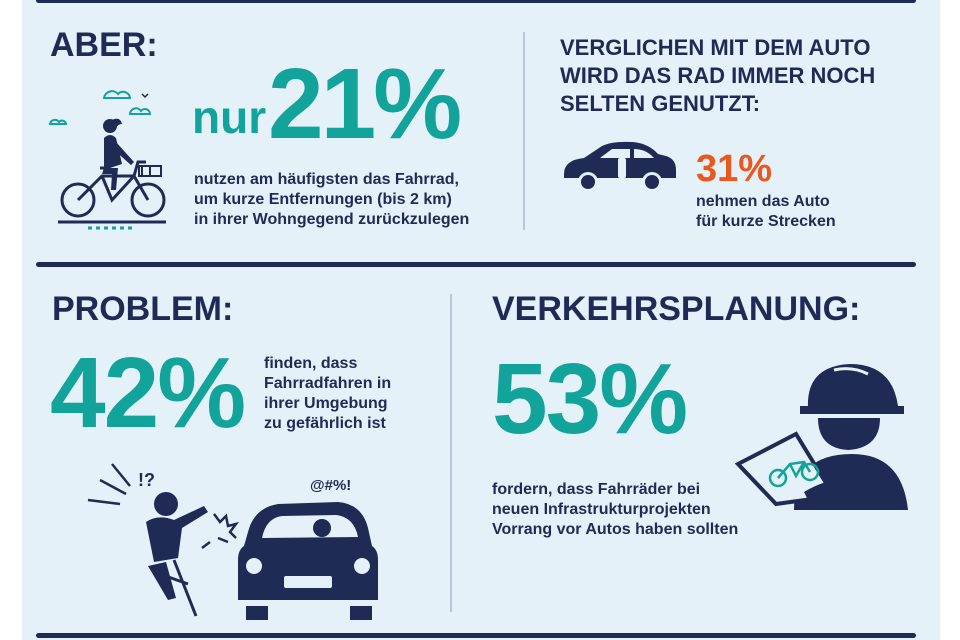 This screenshot has width=960, height=640. Describe the element at coordinates (330, 485) in the screenshot. I see `car-driver-swear-mark: @#%!` at that location.